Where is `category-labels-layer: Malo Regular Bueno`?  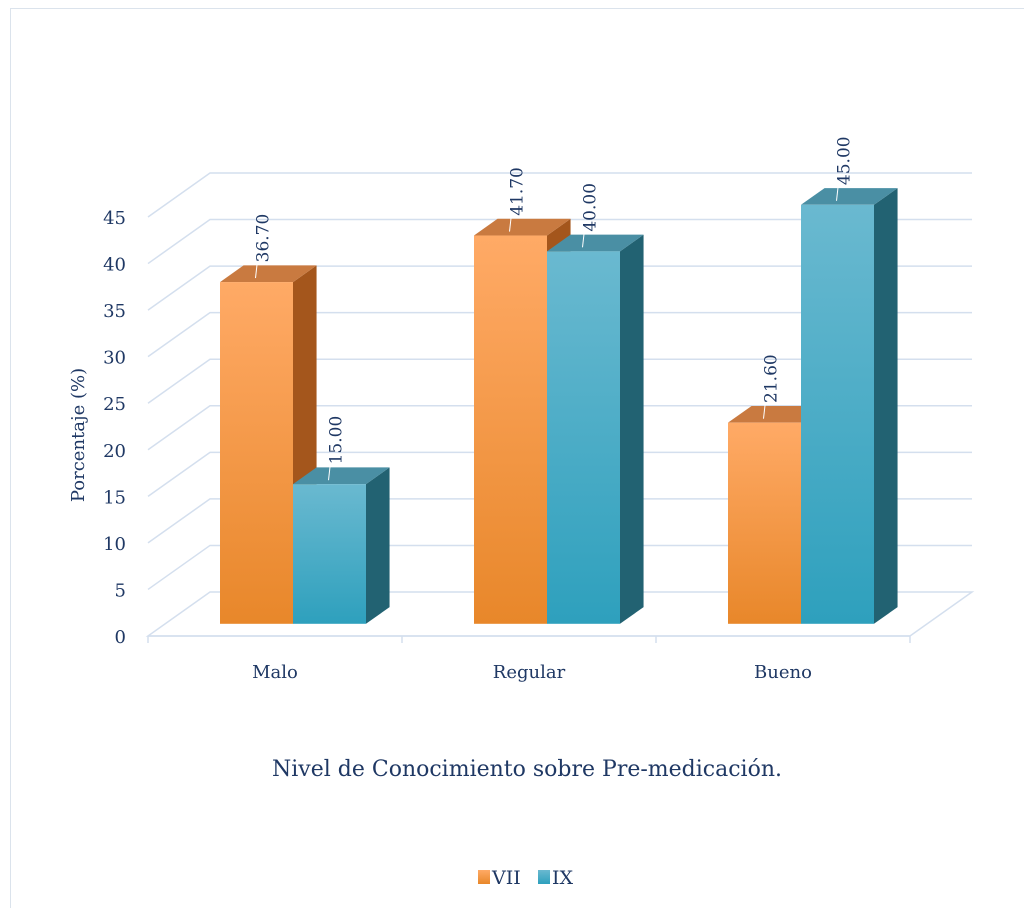
category-labels-layer: Malo Regular Bueno is located at coordinates (532, 672).